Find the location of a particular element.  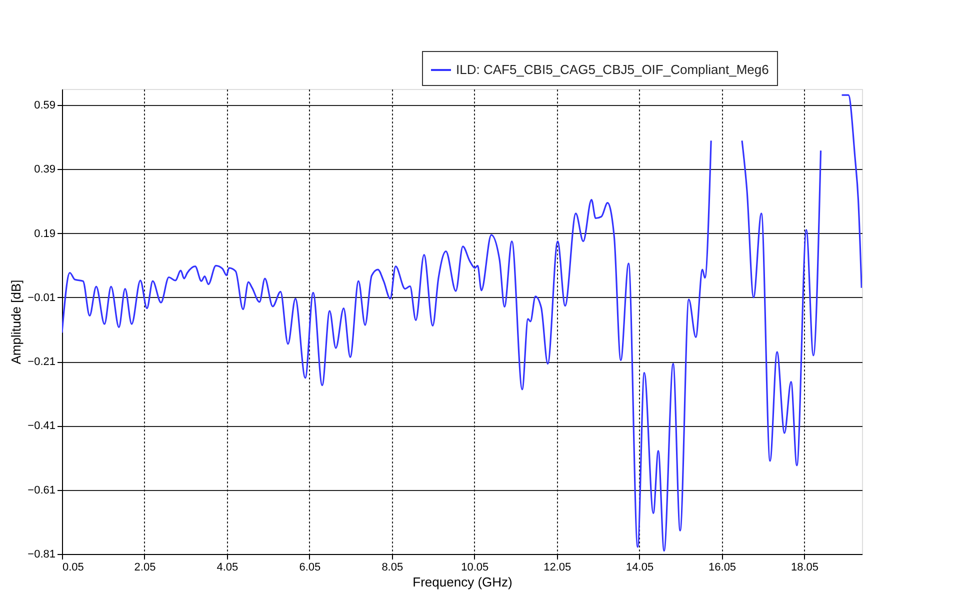

x-tick-label: 10.05 is located at coordinates (475, 568).